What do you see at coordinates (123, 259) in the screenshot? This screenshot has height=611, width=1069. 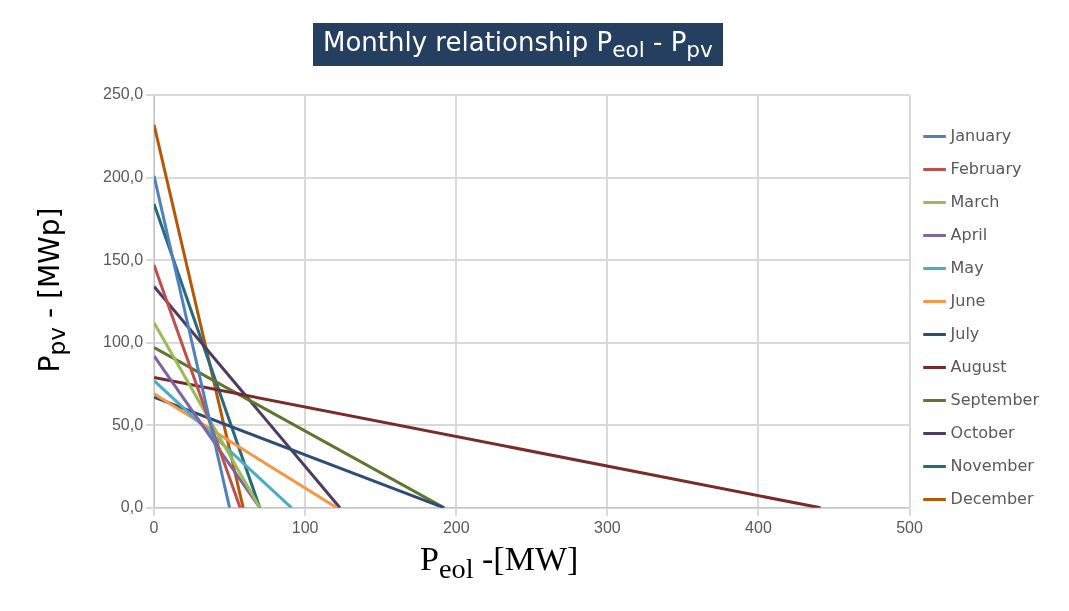 I see `y-tick-label: 150,0` at bounding box center [123, 259].